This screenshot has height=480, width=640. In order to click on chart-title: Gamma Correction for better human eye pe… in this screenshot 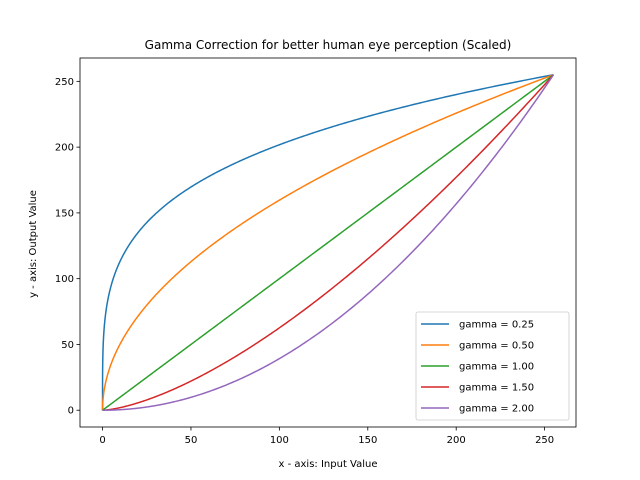, I will do `click(328, 45)`.